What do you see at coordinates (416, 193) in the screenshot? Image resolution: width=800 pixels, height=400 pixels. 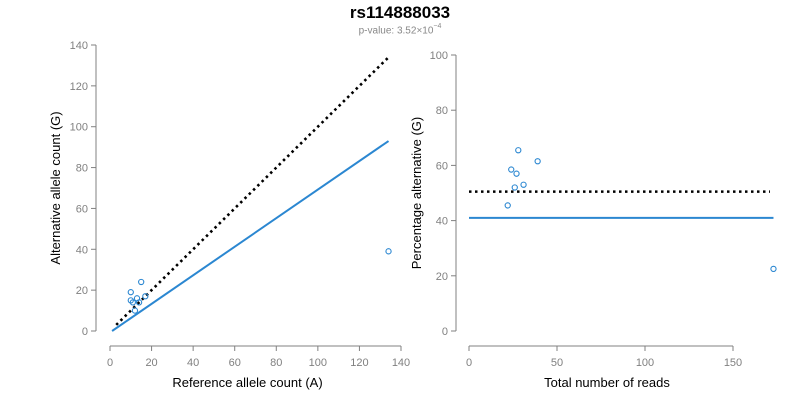 I see `y-axis-title: Percentage alternative (G)` at bounding box center [416, 193].